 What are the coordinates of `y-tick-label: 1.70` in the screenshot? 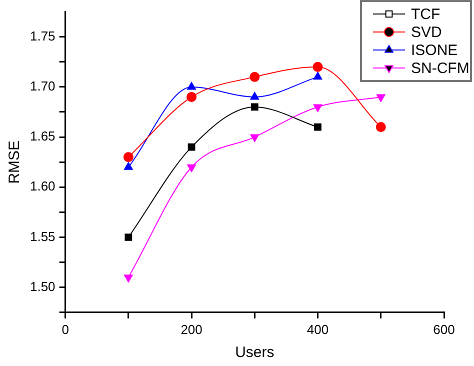 It's located at (43, 86).